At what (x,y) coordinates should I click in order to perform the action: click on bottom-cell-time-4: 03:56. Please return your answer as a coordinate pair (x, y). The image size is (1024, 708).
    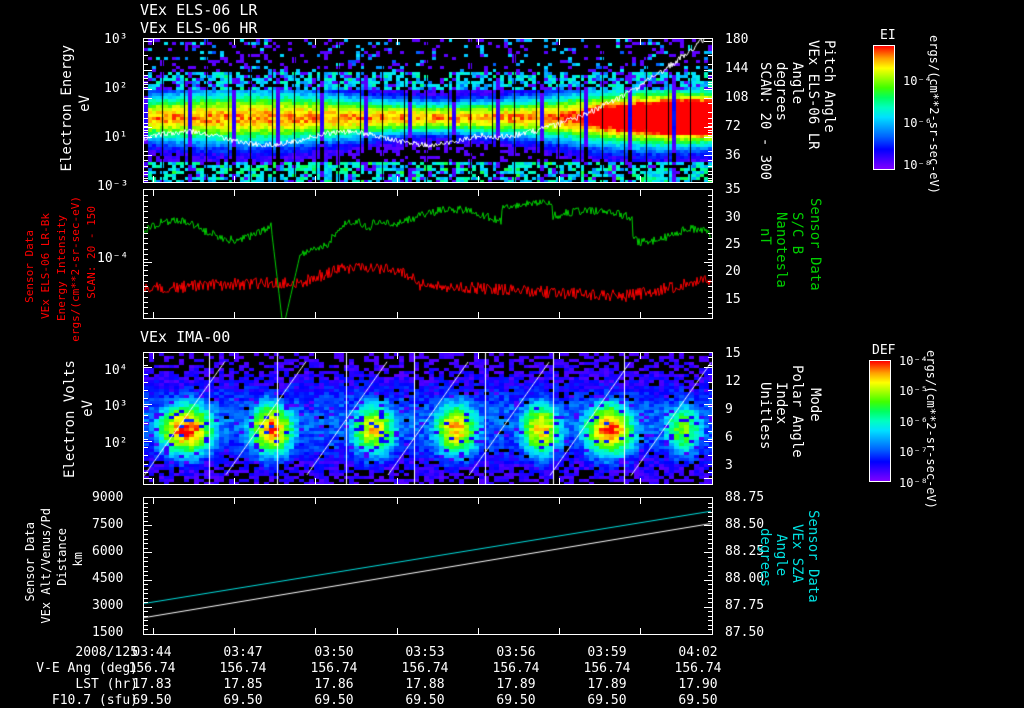
    Looking at the image, I should click on (516, 652).